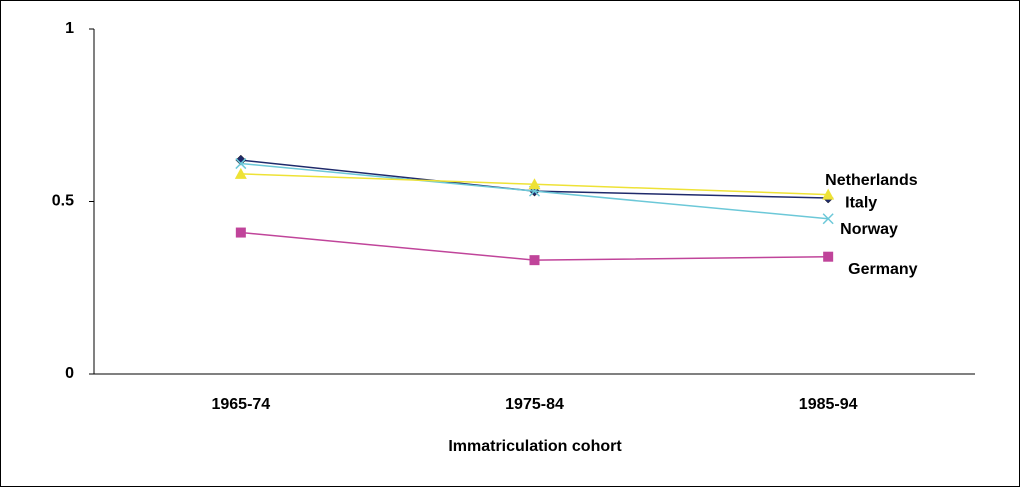 The height and width of the screenshot is (487, 1020). I want to click on x-tick-label: 1985-94, so click(828, 404).